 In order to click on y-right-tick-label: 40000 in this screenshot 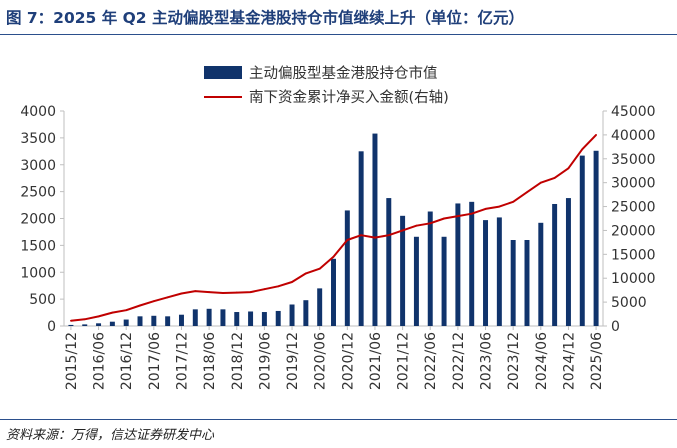, I will do `click(633, 136)`.